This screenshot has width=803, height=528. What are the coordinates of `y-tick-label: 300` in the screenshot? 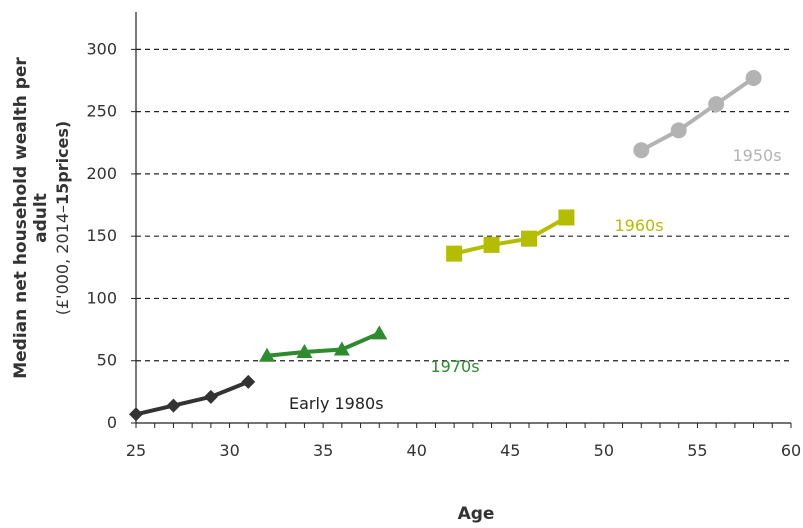 It's located at (101, 48).